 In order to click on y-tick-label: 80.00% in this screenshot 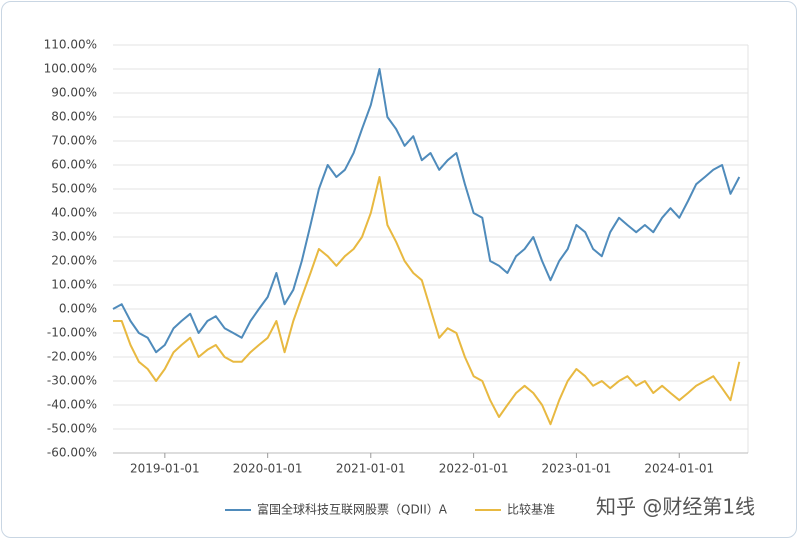, I will do `click(74, 117)`.